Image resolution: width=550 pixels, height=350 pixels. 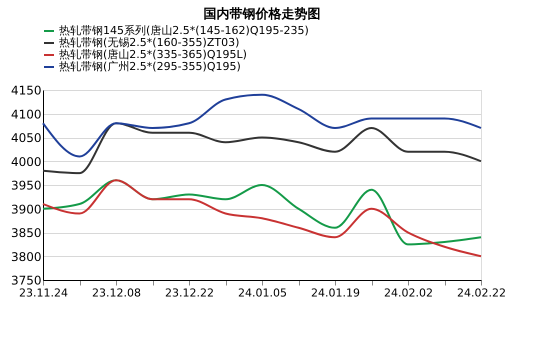 I want to click on x-tick-label: 23.12.22, so click(x=189, y=293).